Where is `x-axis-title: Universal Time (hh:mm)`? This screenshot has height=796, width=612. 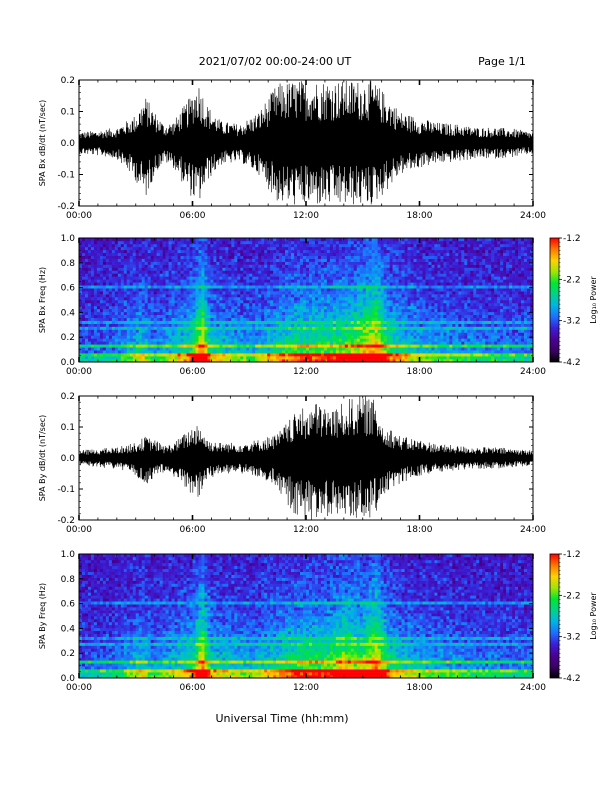 x-axis-title: Universal Time (hh:mm) is located at coordinates (282, 718).